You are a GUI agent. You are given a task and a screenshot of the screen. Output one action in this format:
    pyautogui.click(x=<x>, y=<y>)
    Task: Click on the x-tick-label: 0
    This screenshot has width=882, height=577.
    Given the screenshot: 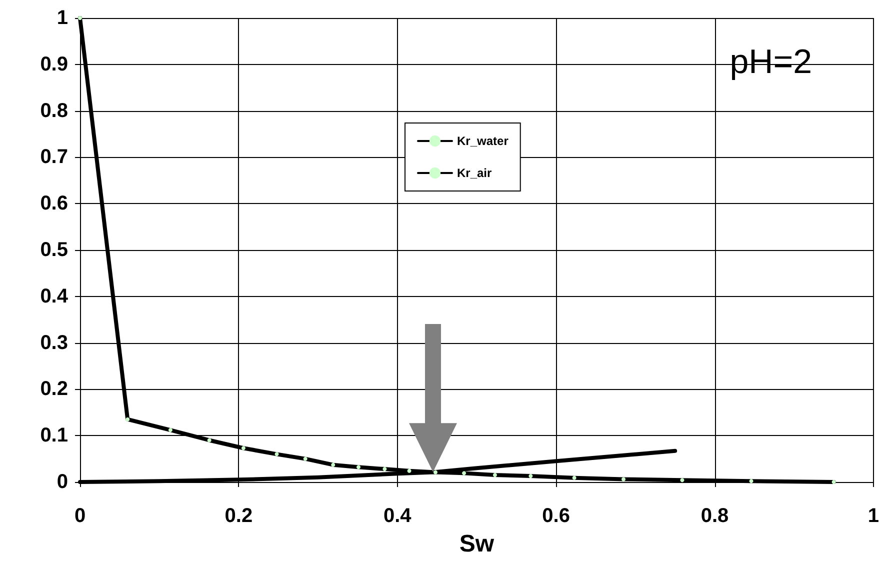 What is the action you would take?
    pyautogui.click(x=80, y=516)
    